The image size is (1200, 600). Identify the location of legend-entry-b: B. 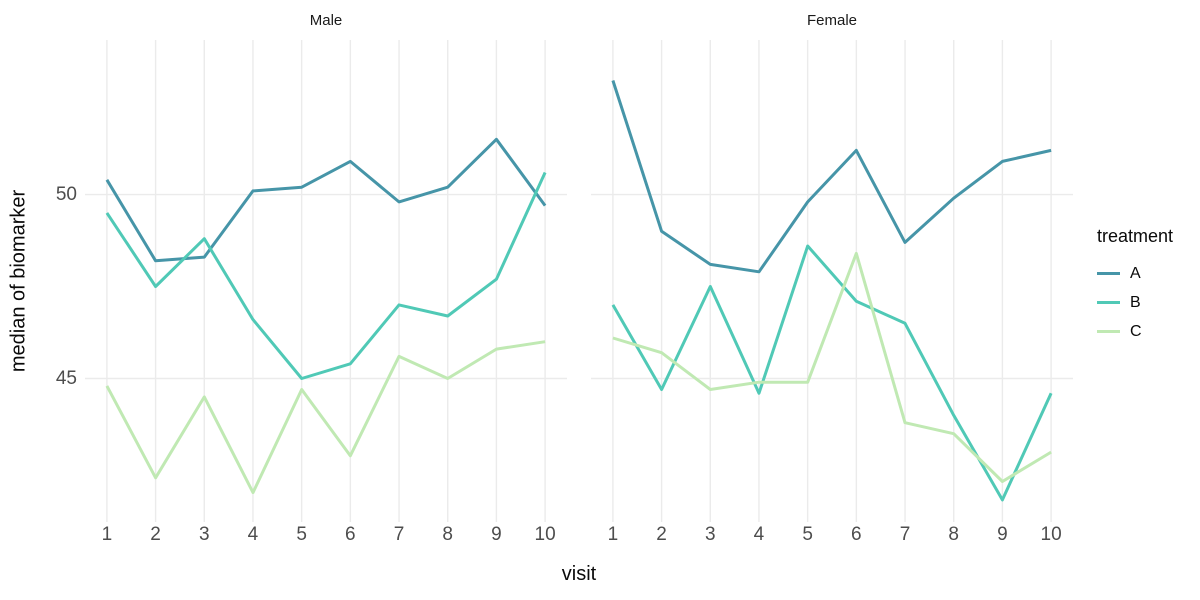
(1147, 302).